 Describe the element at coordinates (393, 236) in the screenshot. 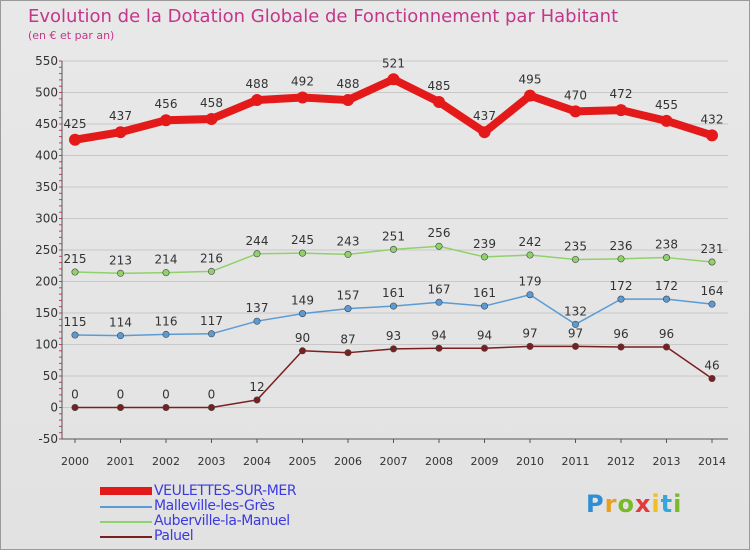

I see `data-label: 251` at that location.